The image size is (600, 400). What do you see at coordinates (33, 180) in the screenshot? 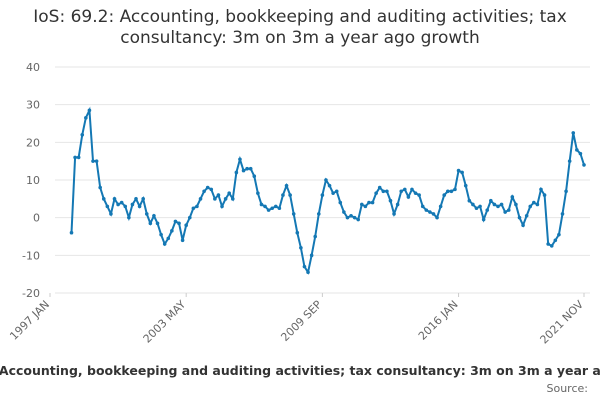
I see `y-tick-label: 10` at bounding box center [33, 180].